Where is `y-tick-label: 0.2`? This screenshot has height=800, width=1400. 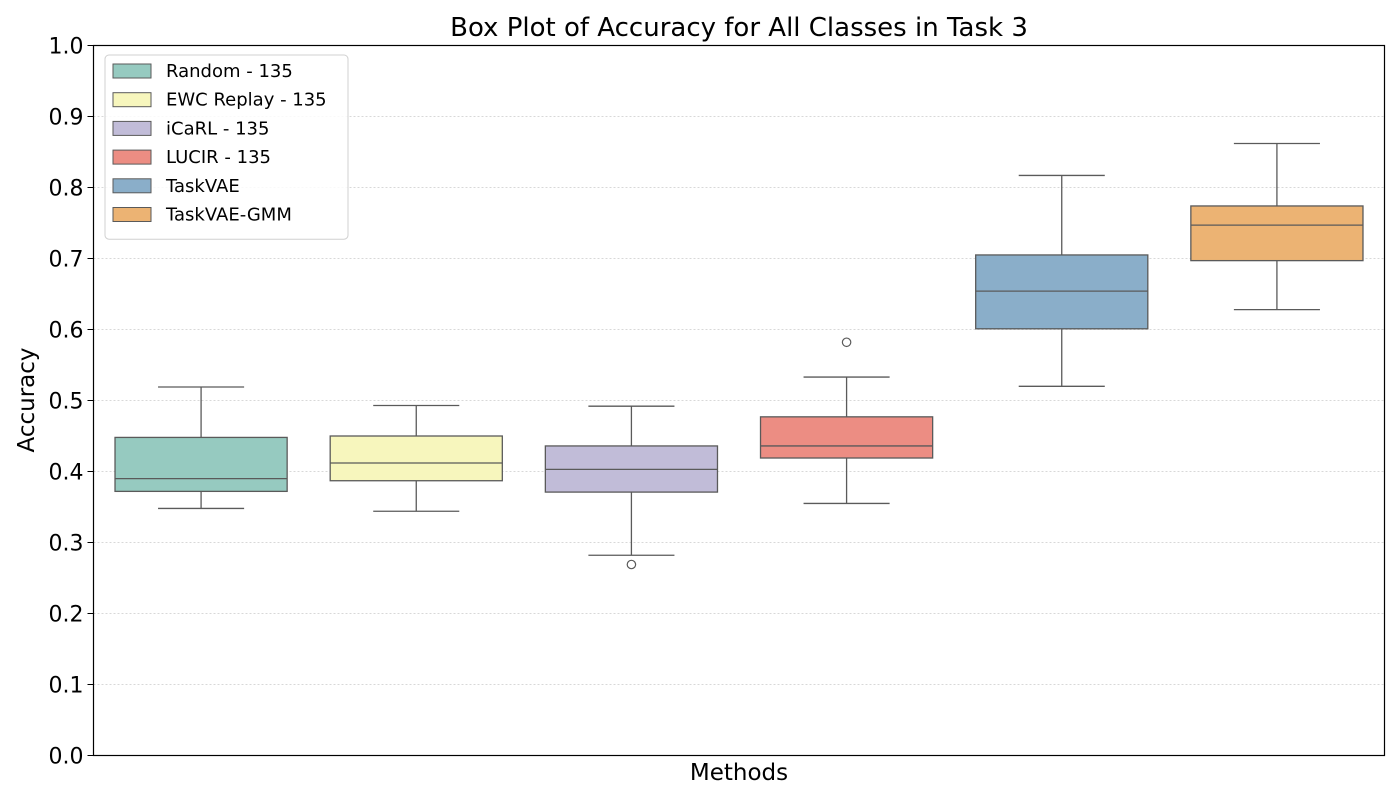 y-tick-label: 0.2 is located at coordinates (66, 615).